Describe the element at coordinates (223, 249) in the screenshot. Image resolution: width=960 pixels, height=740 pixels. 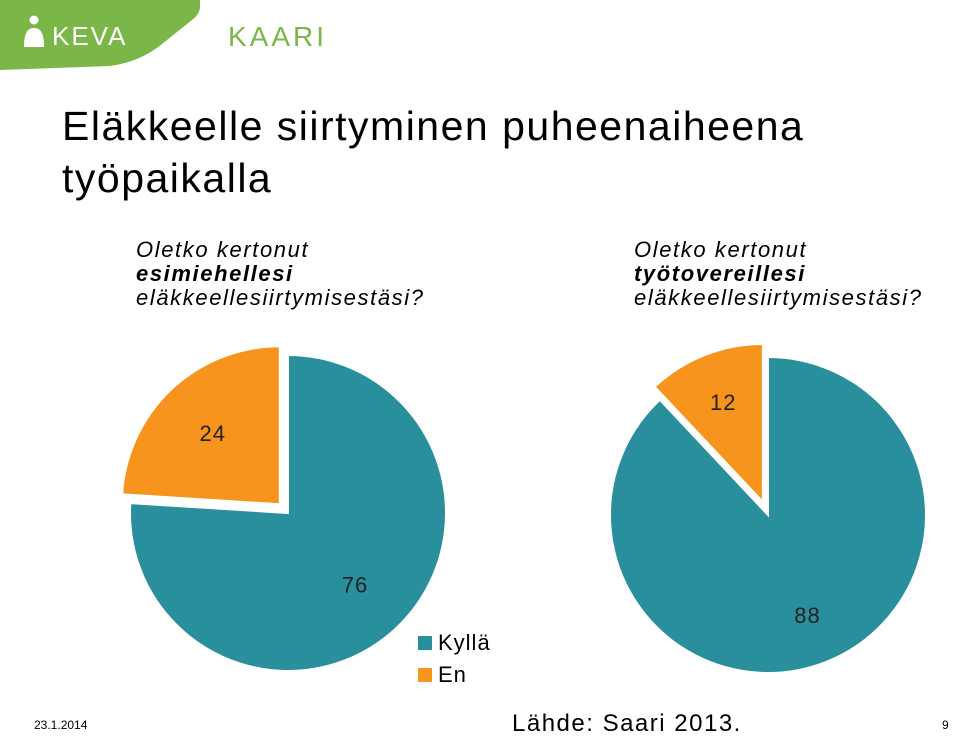
I see `chart-1-question-line-1: Oletko kertonut` at that location.